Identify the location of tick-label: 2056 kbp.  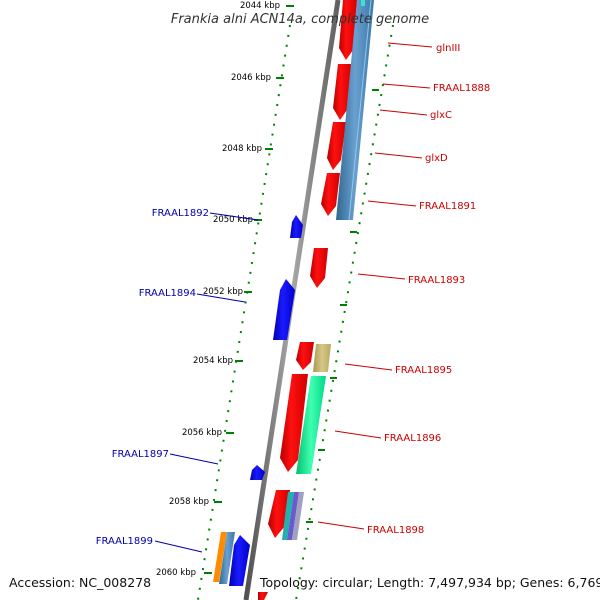
(202, 433).